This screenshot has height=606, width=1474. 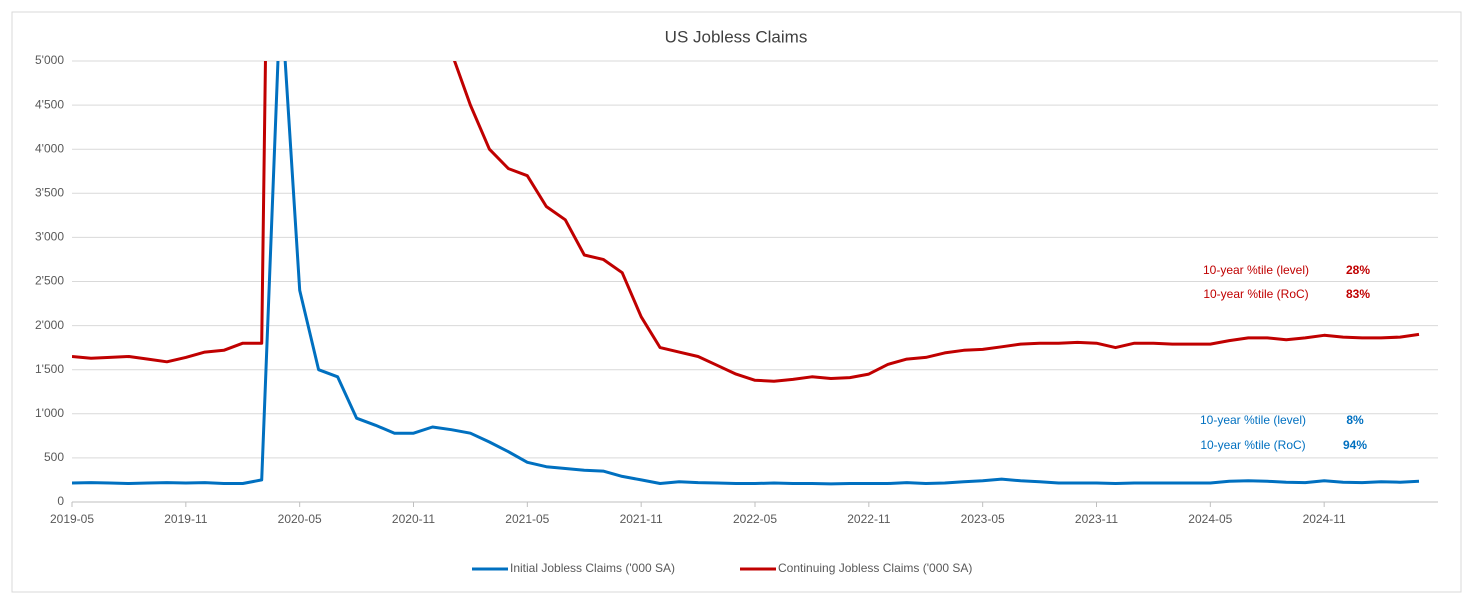 What do you see at coordinates (60, 501) in the screenshot?
I see `y-tick-label: 0` at bounding box center [60, 501].